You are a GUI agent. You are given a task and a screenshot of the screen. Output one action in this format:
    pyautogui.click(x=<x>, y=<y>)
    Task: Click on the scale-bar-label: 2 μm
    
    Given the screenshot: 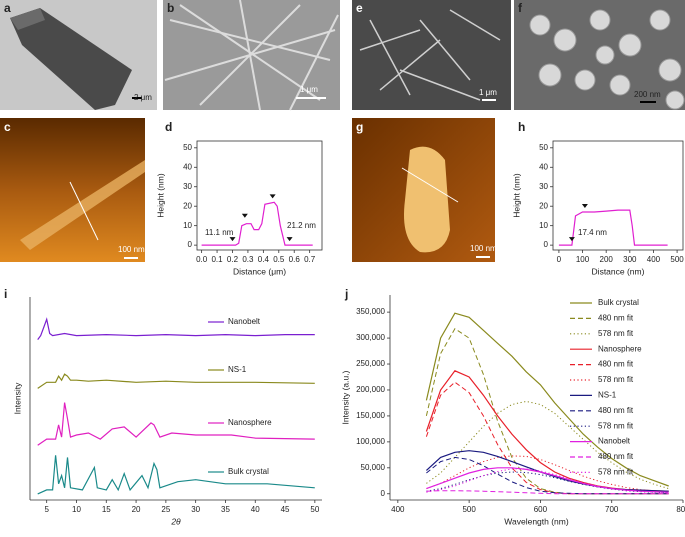 What is the action you would take?
    pyautogui.click(x=143, y=97)
    